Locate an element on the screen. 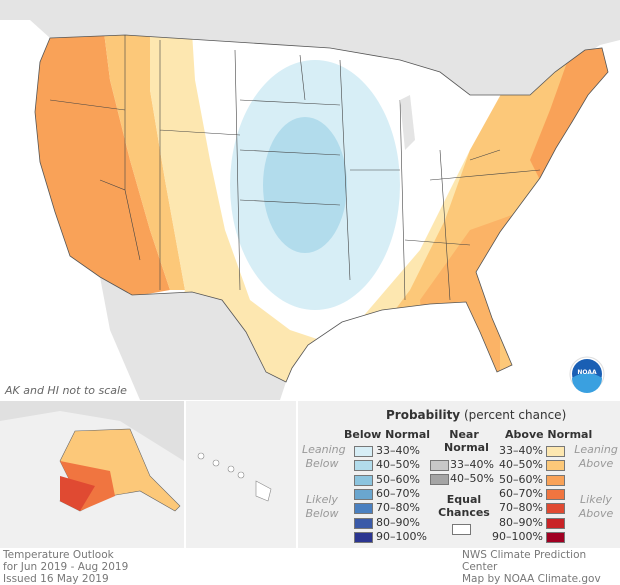  likely-above-label: Likely Above is located at coordinates (596, 506).